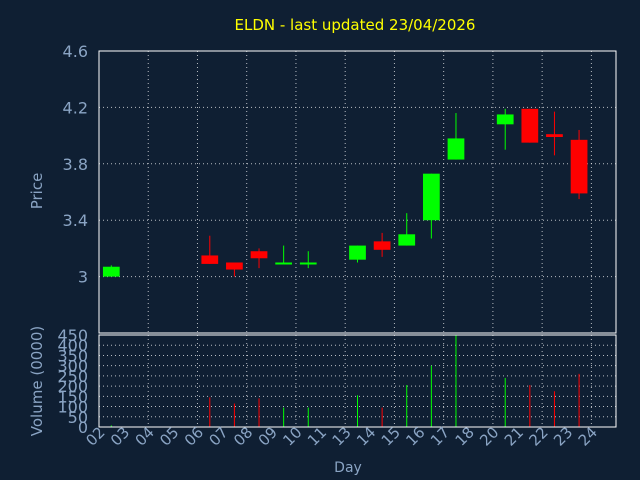 The width and height of the screenshot is (640, 480). I want to click on volume-tick-label: 400, so click(72, 345).